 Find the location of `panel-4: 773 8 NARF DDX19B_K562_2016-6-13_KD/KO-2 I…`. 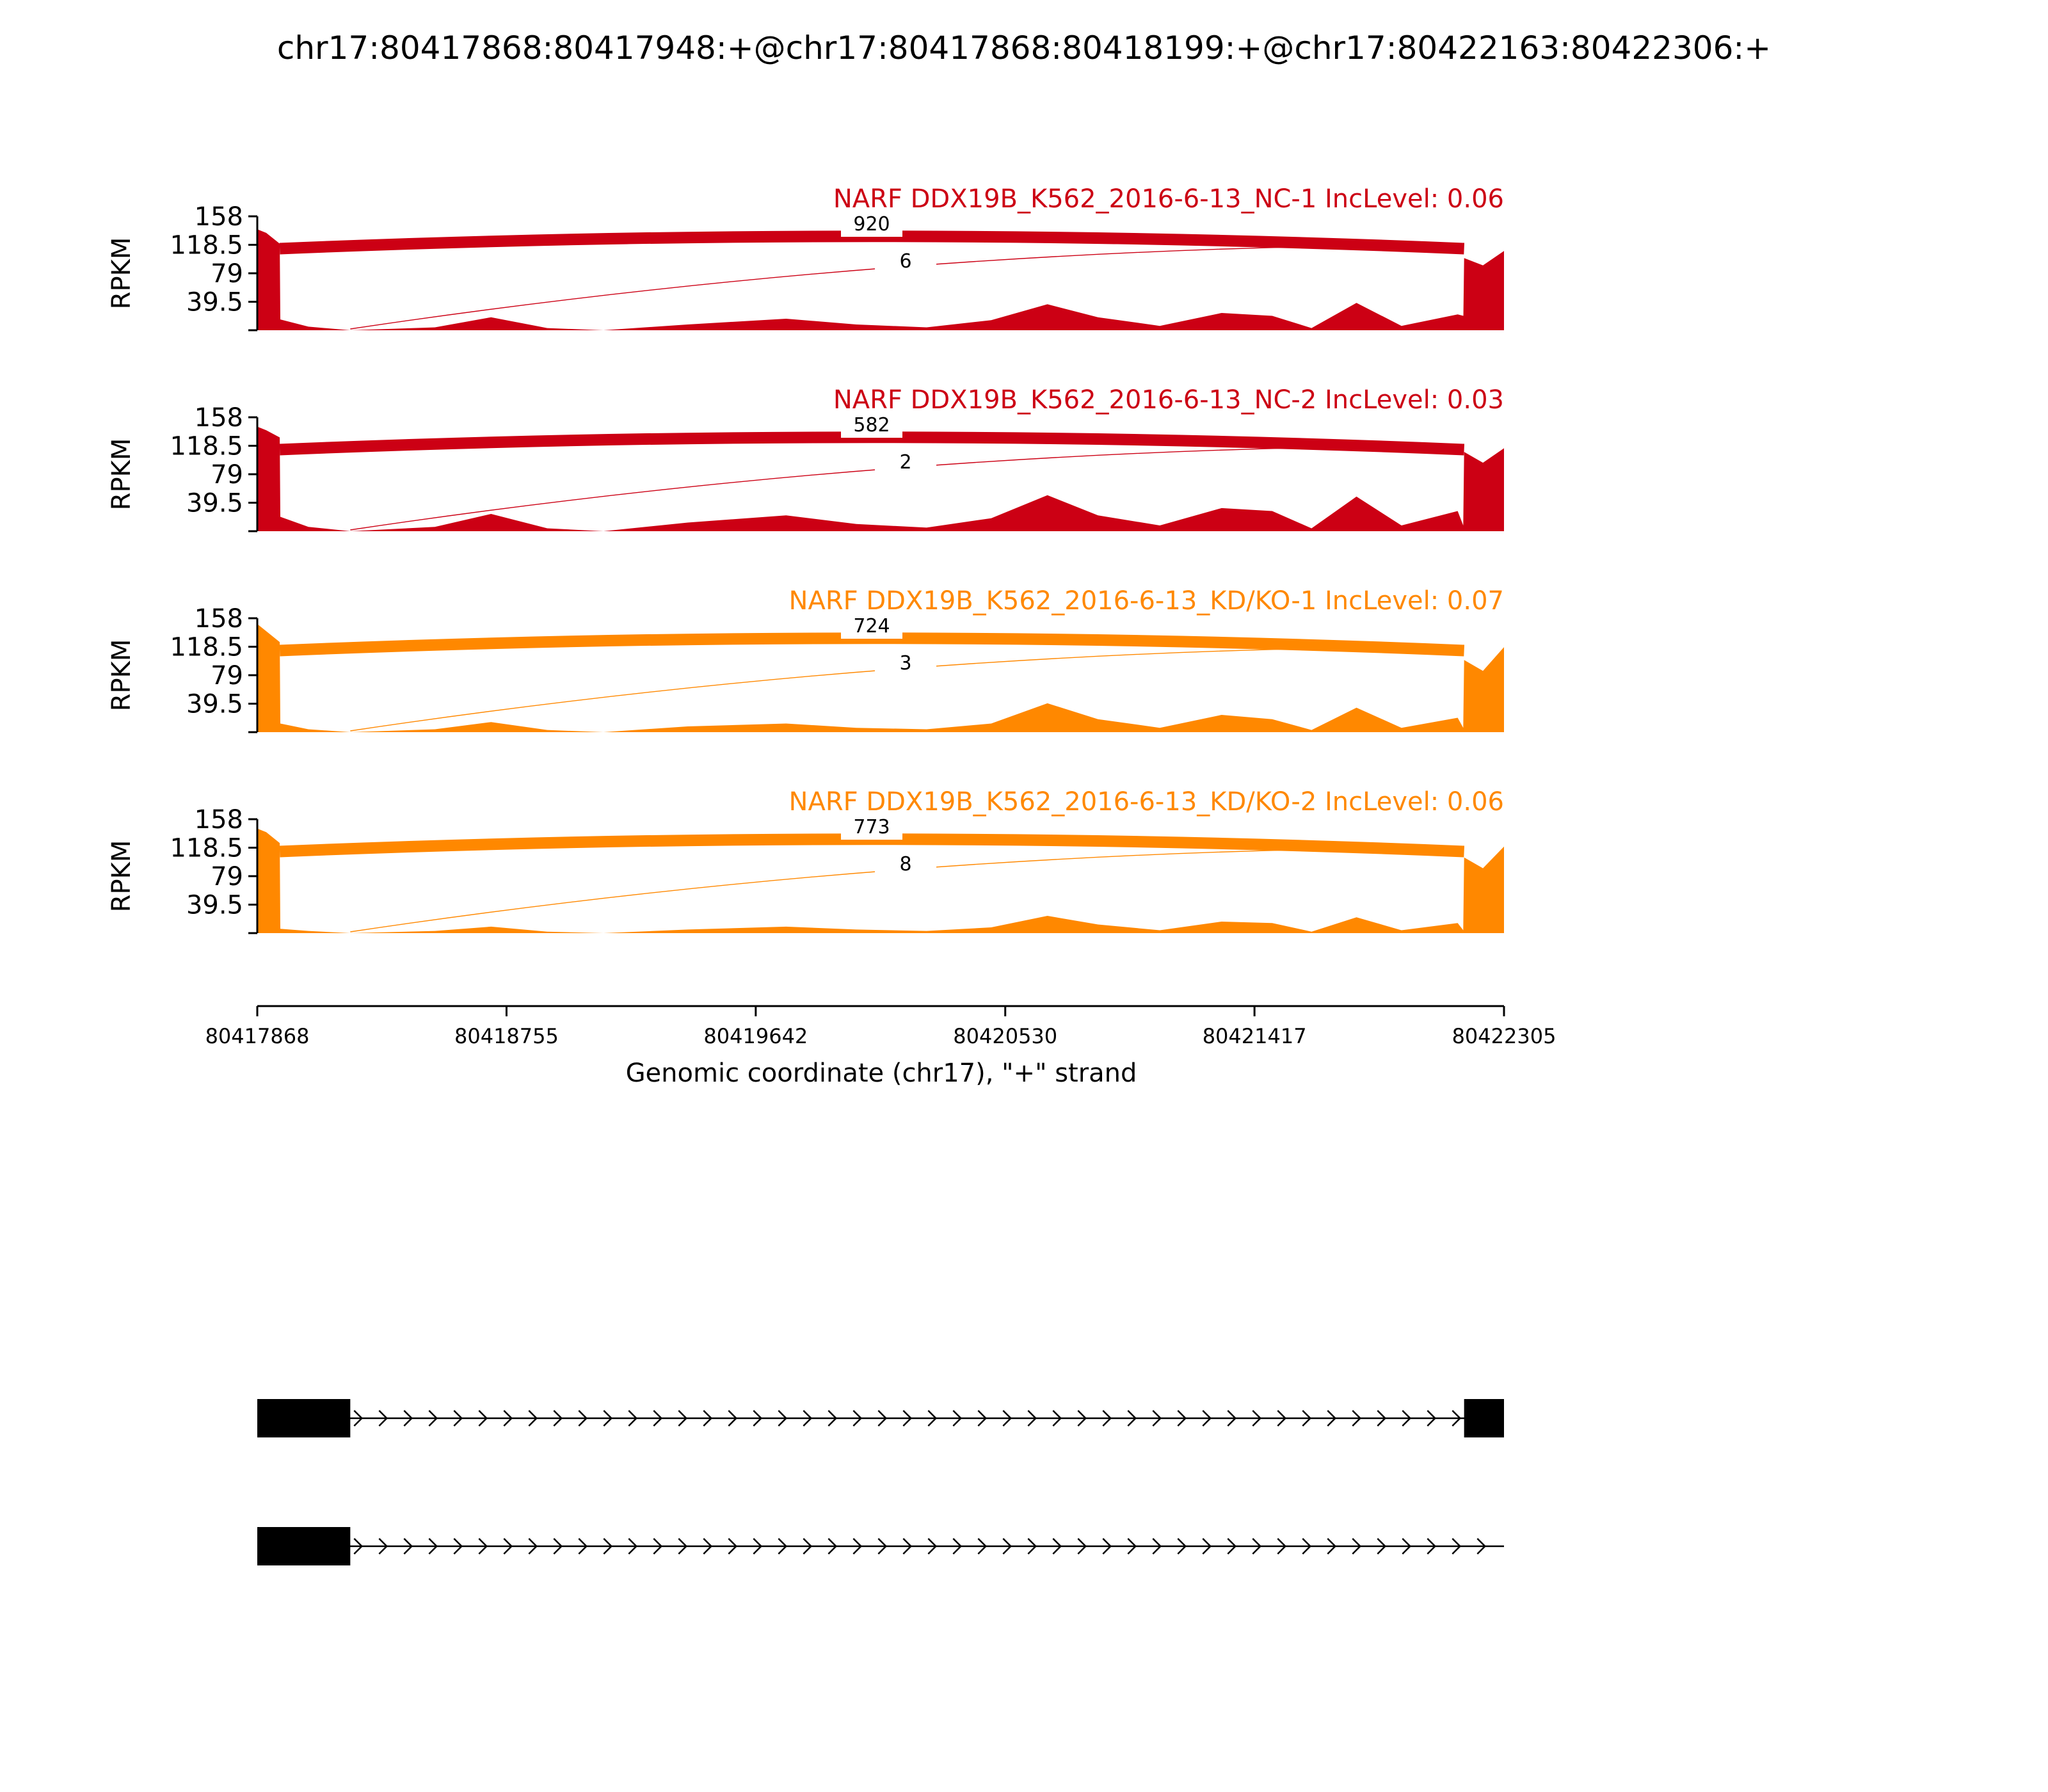

panel-4: 773 8 NARF DDX19B_K562_2016-6-13_KD/KO-2 I… is located at coordinates (805, 860).